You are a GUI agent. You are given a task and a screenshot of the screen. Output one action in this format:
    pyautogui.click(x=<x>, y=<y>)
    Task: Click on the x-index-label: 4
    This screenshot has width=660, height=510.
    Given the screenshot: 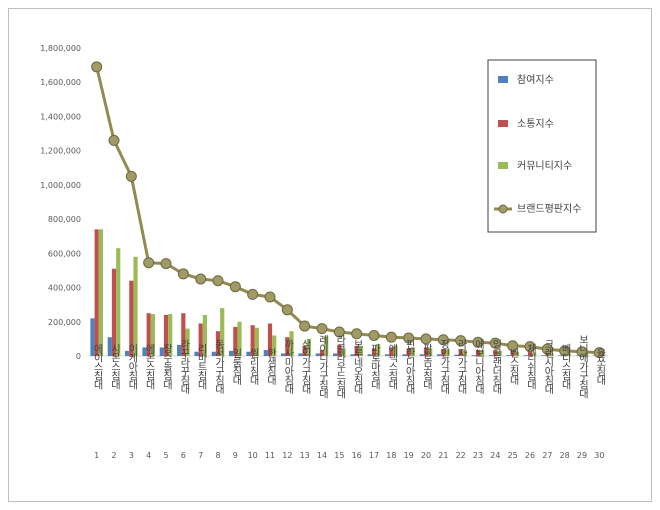 What is the action you would take?
    pyautogui.click(x=148, y=455)
    